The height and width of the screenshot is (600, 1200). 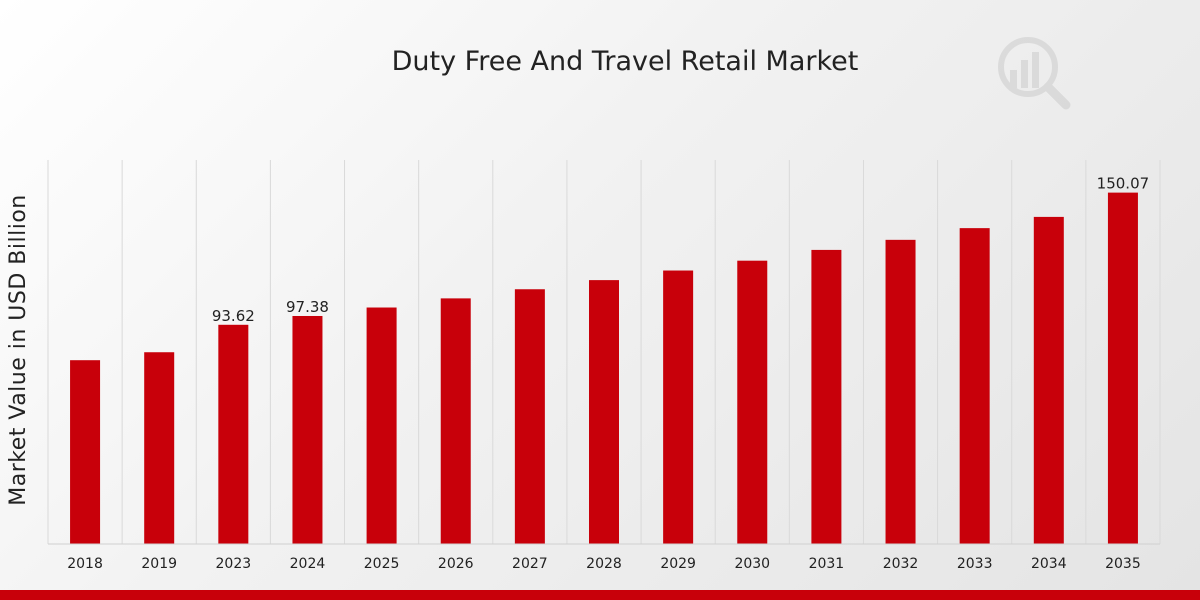 I want to click on x-tick-label: 2019, so click(x=159, y=564).